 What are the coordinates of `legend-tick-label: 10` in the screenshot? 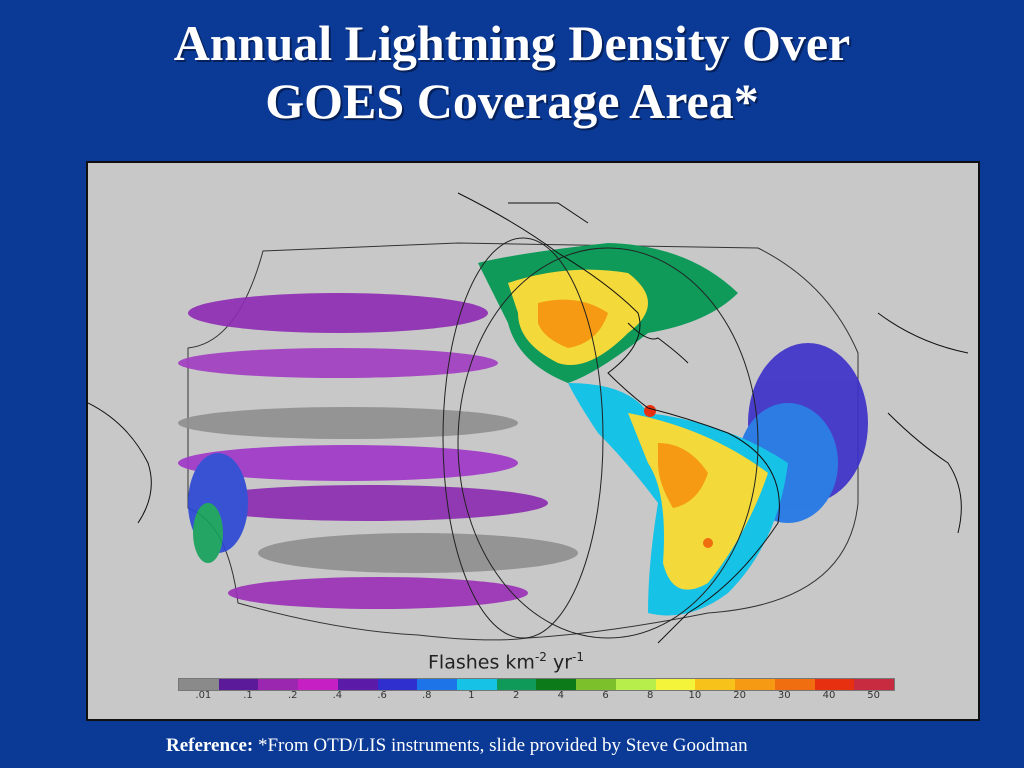 It's located at (695, 695).